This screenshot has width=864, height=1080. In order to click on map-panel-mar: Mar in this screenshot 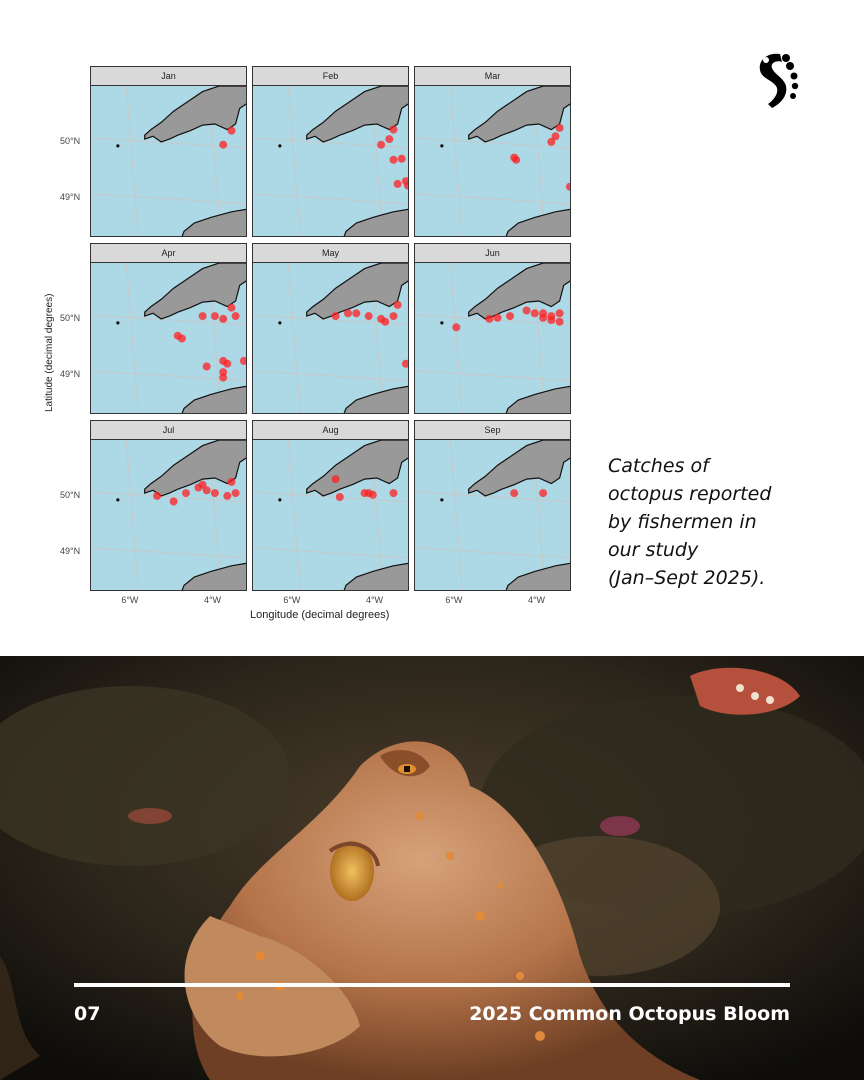, I will do `click(492, 151)`.